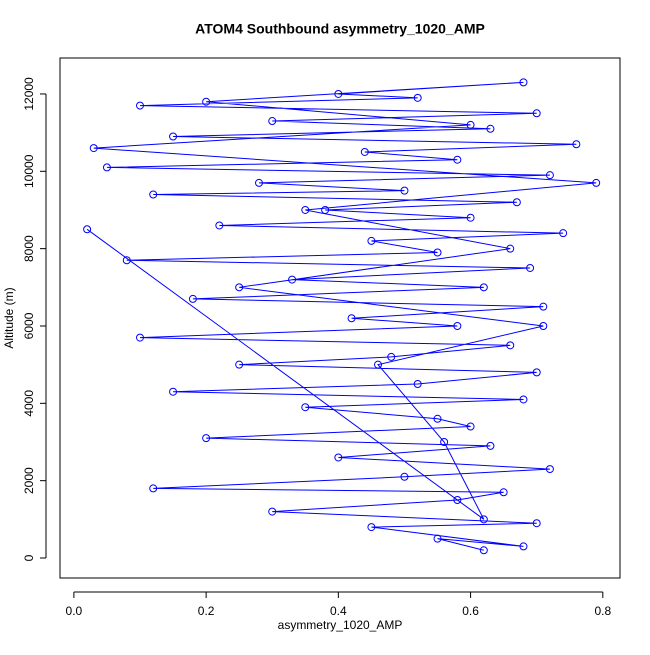 Image resolution: width=650 pixels, height=655 pixels. What do you see at coordinates (29, 557) in the screenshot?
I see `y-tick-label: 0` at bounding box center [29, 557].